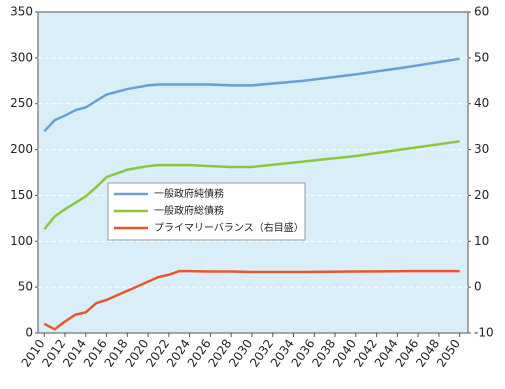 This screenshot has height=389, width=505. What do you see at coordinates (25, 287) in the screenshot?
I see `y-tick-label: 50` at bounding box center [25, 287].